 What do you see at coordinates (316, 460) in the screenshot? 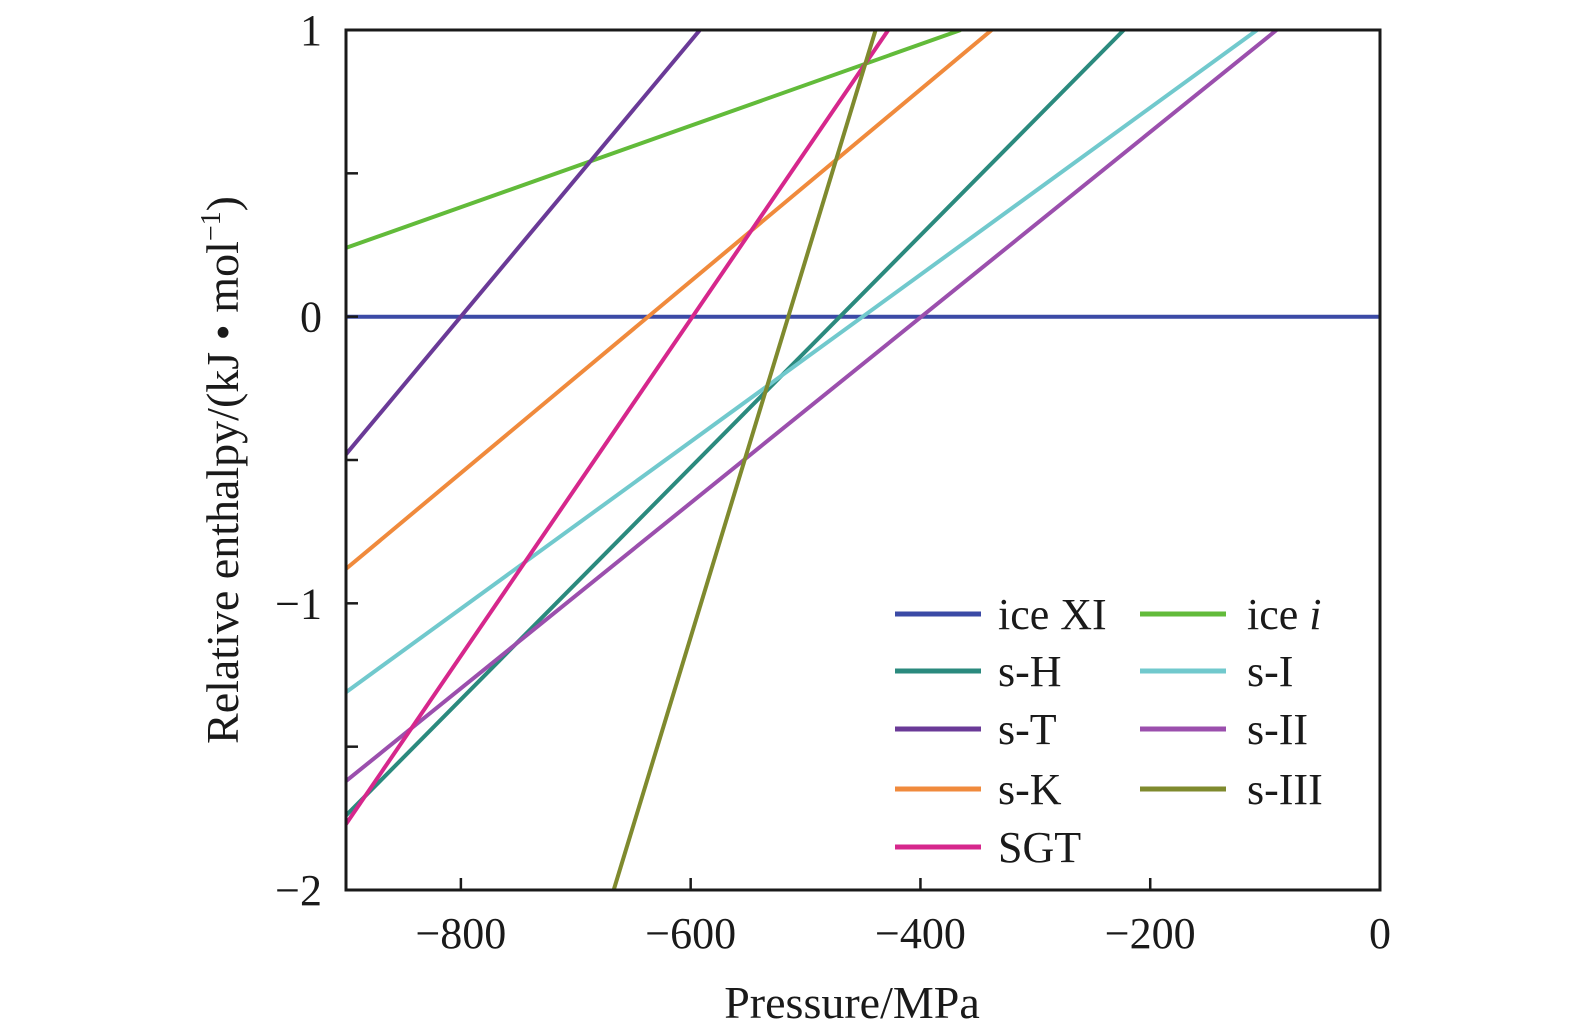
I see `y-axis: −2 −1 0 1` at bounding box center [316, 460].